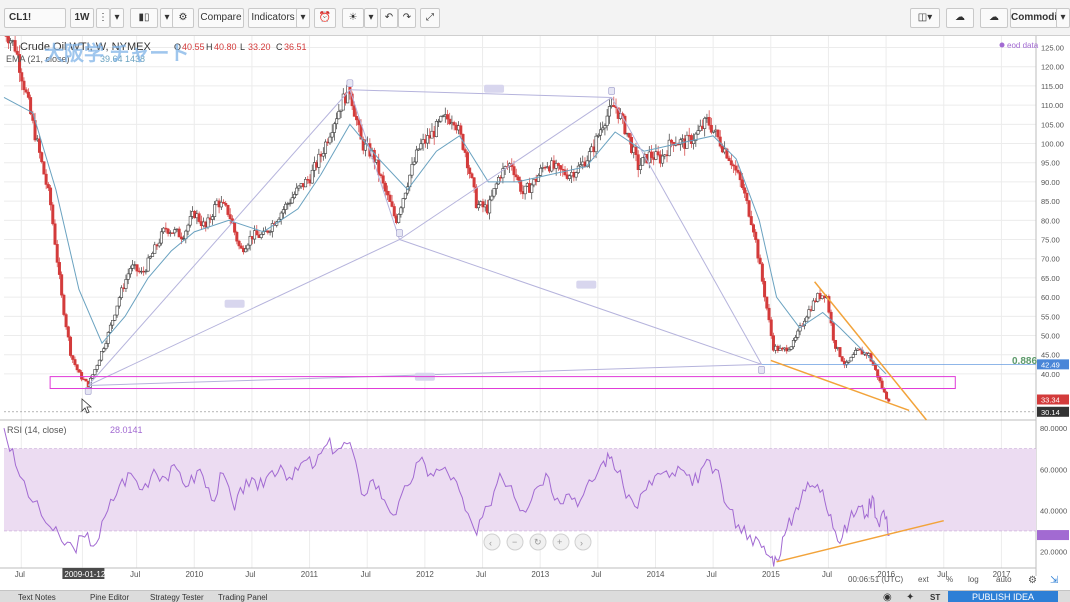  What do you see at coordinates (994, 18) in the screenshot?
I see `cloud-save-icon: ☁` at bounding box center [994, 18].